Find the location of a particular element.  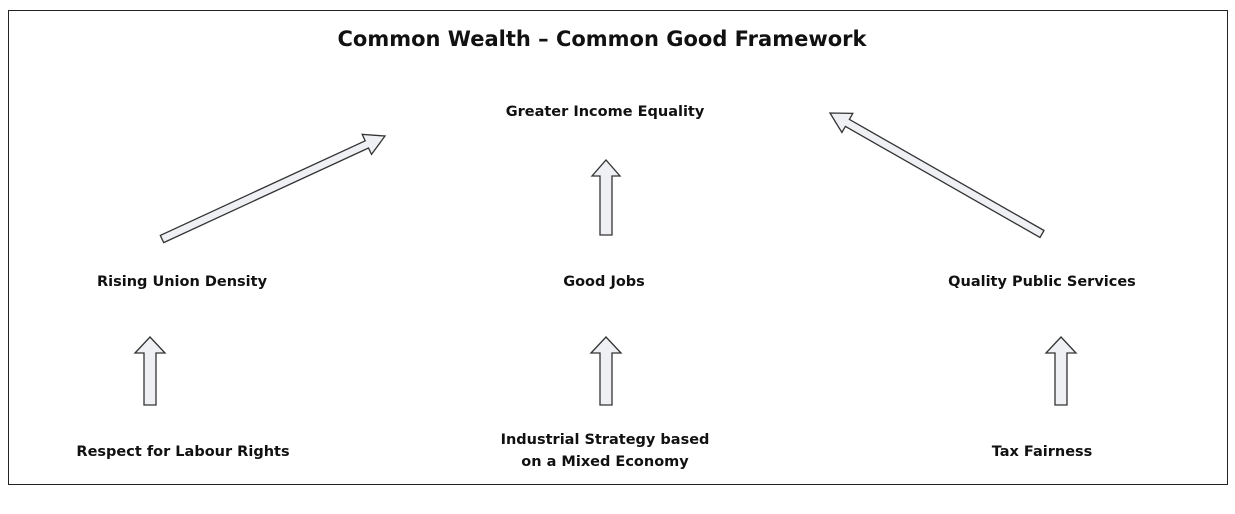

title: Common Wealth – Common Good Framework is located at coordinates (603, 39).